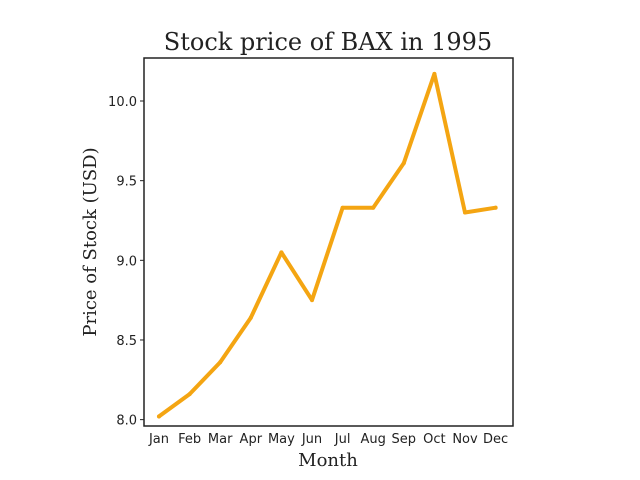 The image size is (640, 480). I want to click on x-tick-label: Jun, so click(311, 439).